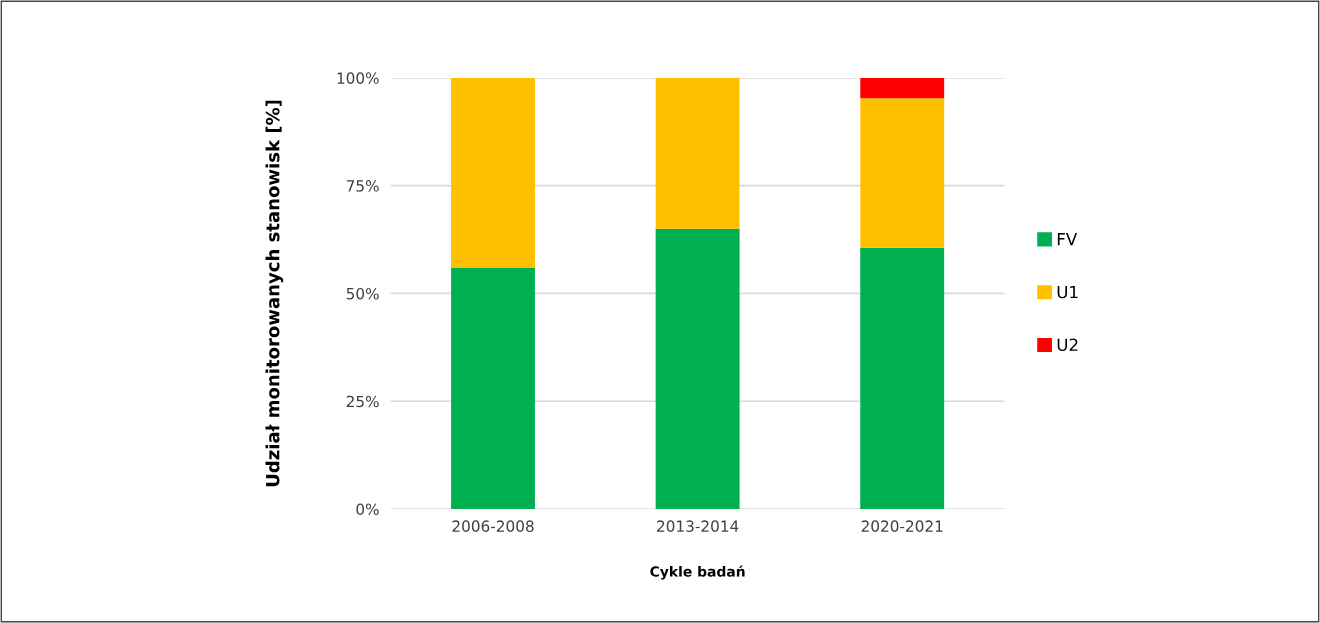  Describe the element at coordinates (1067, 345) in the screenshot. I see `legend-label: U2` at that location.